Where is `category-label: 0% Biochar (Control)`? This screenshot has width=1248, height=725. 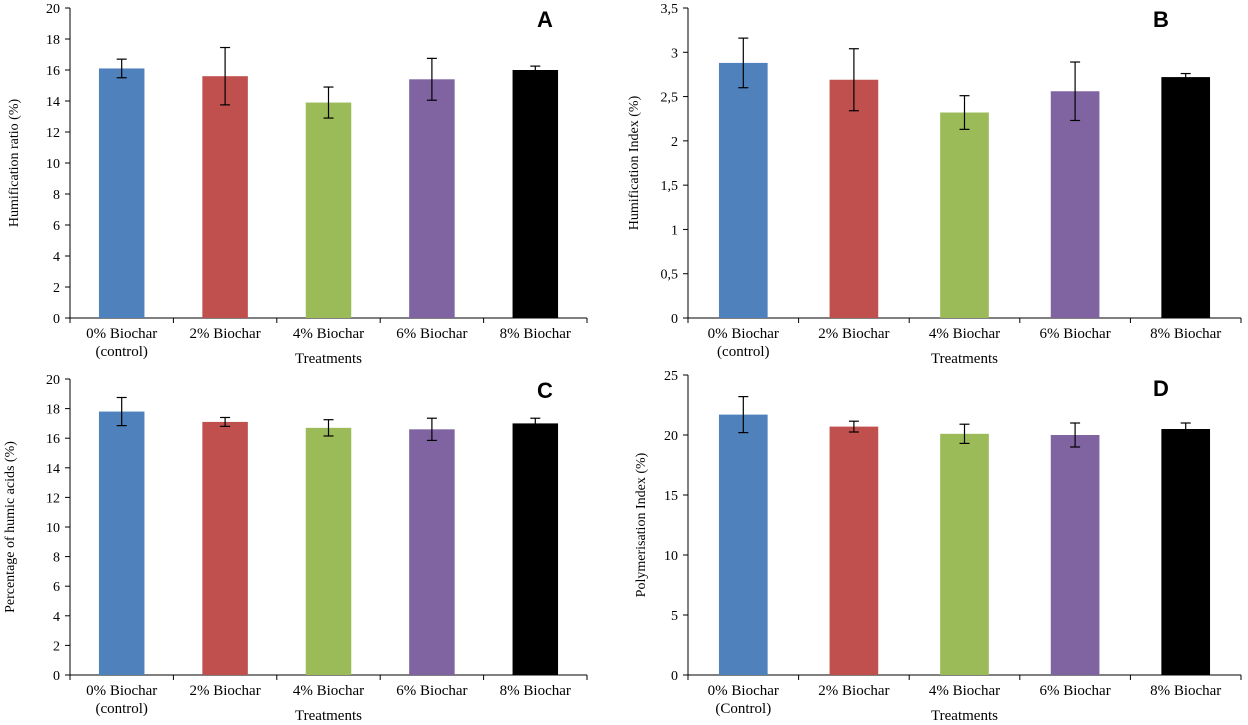 category-label: 0% Biochar (Control) is located at coordinates (743, 700).